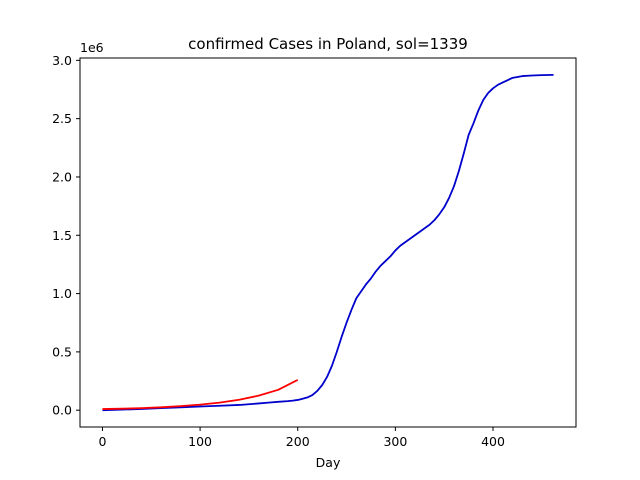 This screenshot has height=480, width=640. Describe the element at coordinates (200, 441) in the screenshot. I see `x-tick-label: 100` at that location.